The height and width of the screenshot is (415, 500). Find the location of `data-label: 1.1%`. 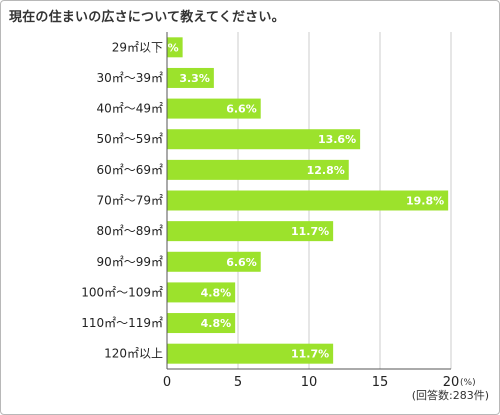

data-label: 1.1% is located at coordinates (163, 47).